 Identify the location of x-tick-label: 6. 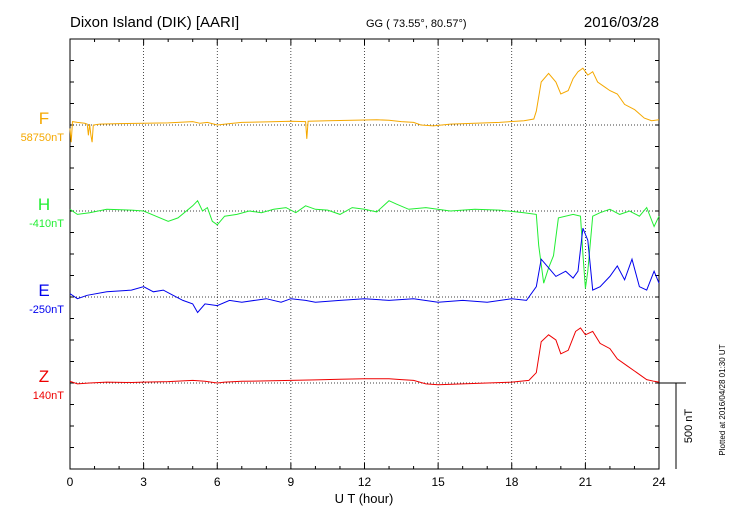
(217, 482).